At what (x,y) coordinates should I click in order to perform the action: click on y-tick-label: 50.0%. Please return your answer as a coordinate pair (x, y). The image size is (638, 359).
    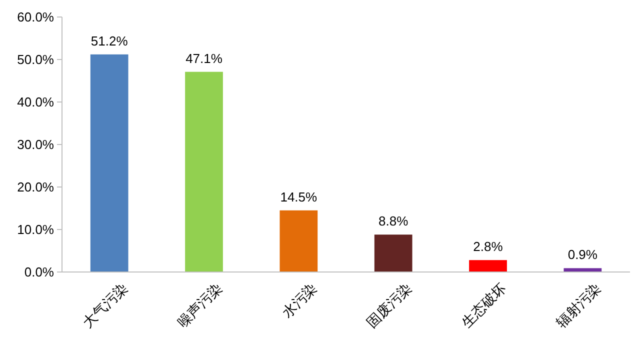
    Looking at the image, I should click on (35, 60).